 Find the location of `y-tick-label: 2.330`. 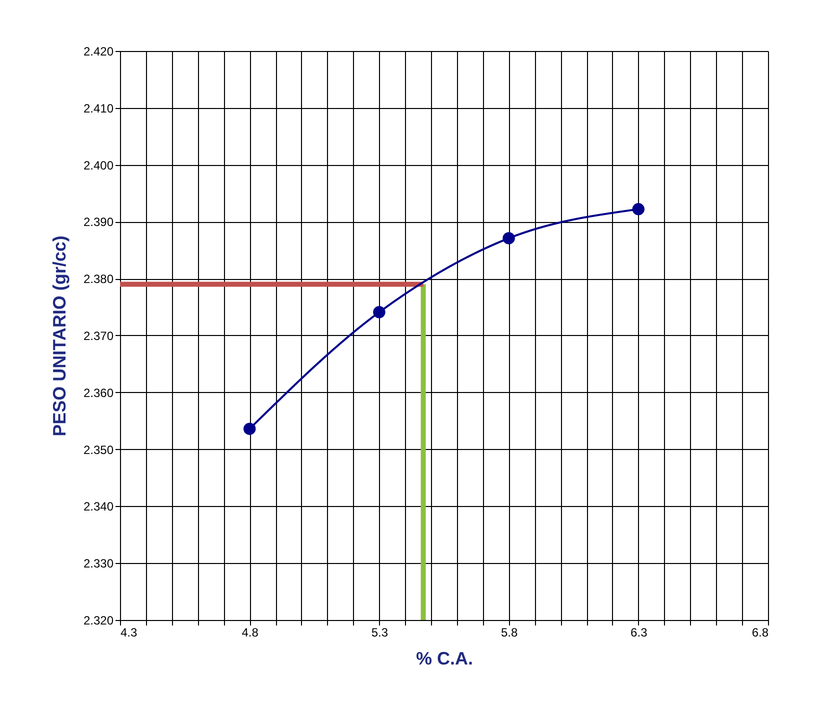

y-tick-label: 2.330 is located at coordinates (98, 563).